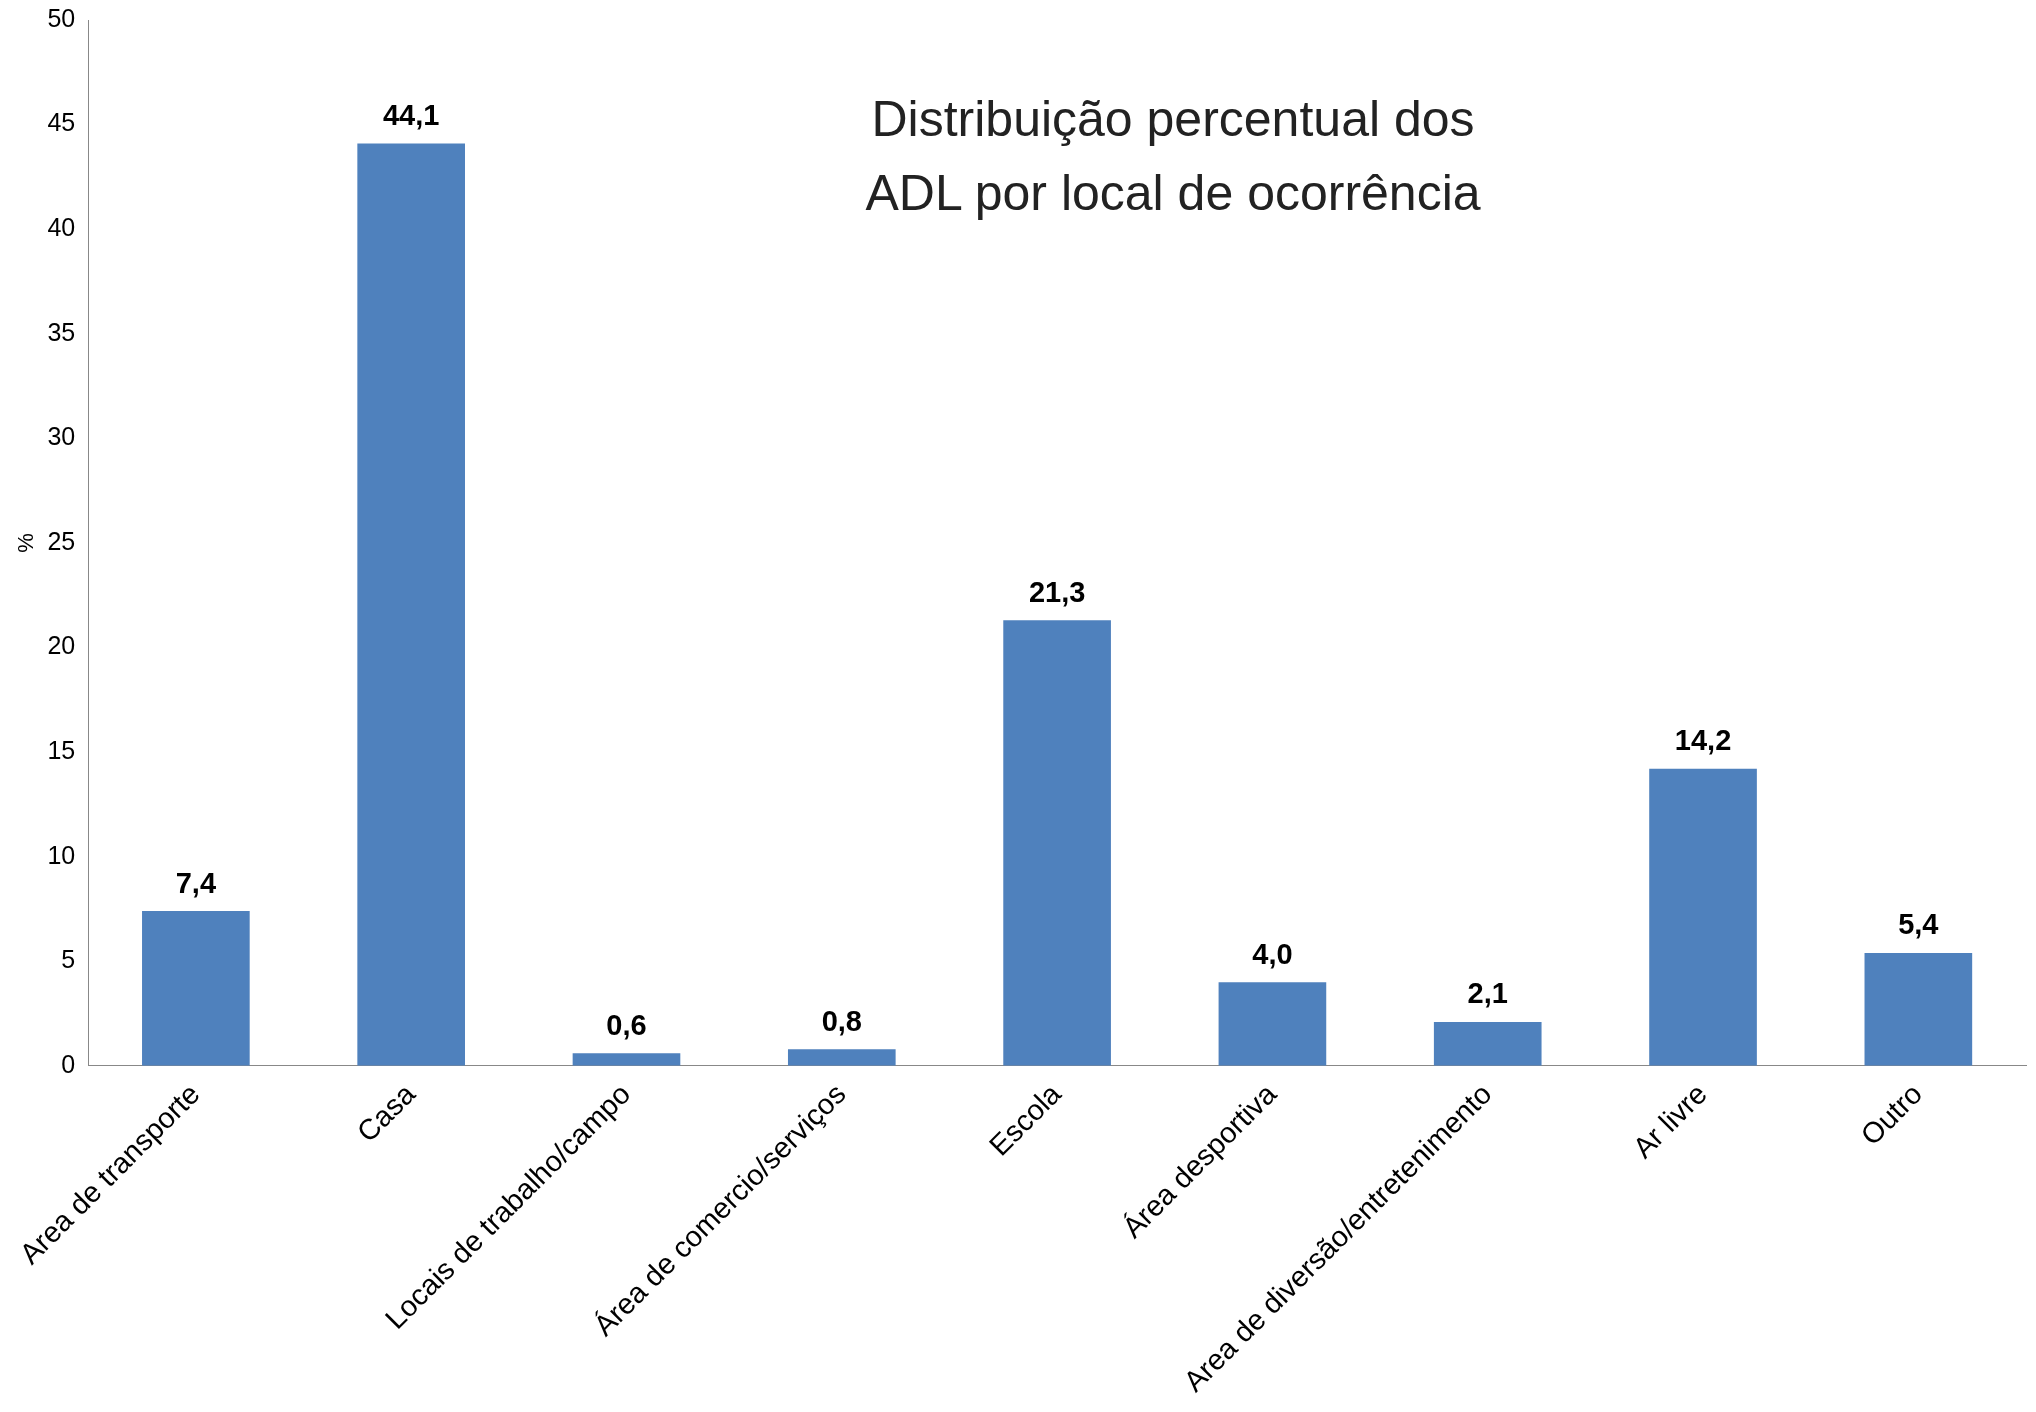 Image resolution: width=2036 pixels, height=1412 pixels. I want to click on data-label: 0,6, so click(626, 1024).